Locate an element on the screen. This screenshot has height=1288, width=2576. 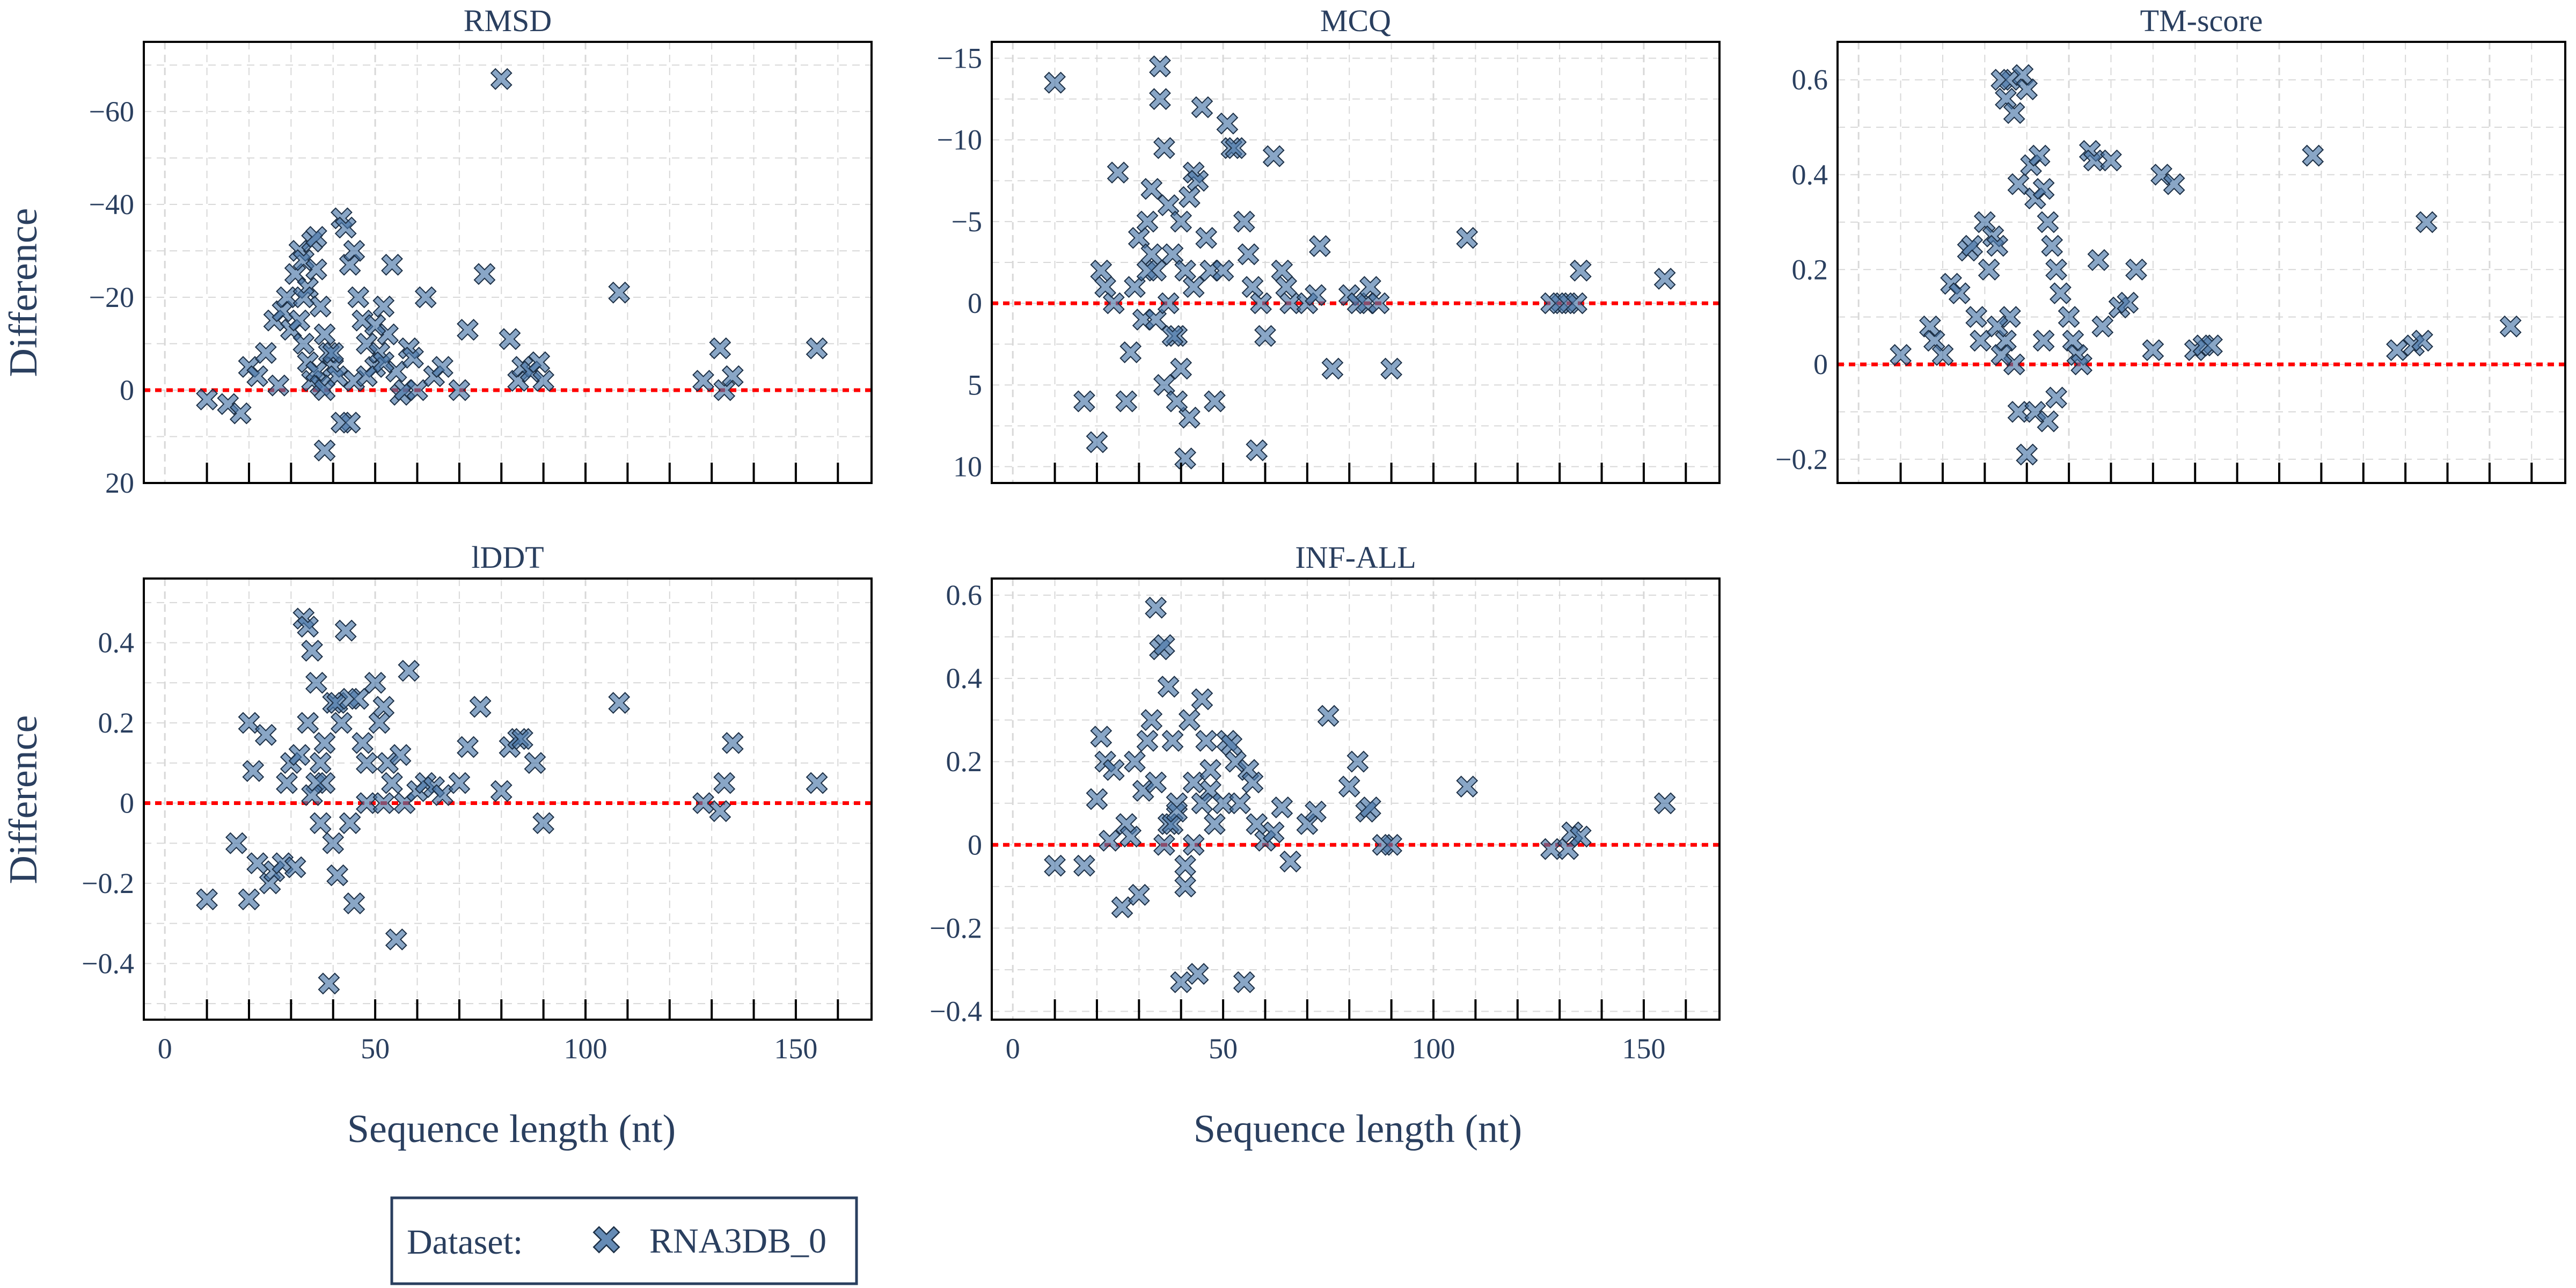
y-tick-label: −20 is located at coordinates (111, 297).